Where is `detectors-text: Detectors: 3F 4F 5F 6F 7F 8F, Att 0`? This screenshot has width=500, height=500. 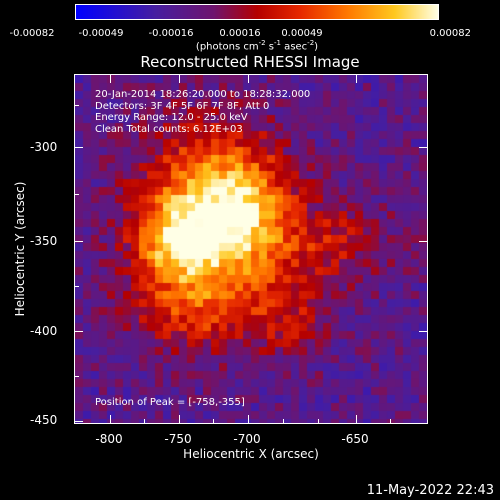
detectors-text: Detectors: 3F 4F 5F 6F 7F 8F, Att 0 is located at coordinates (182, 106).